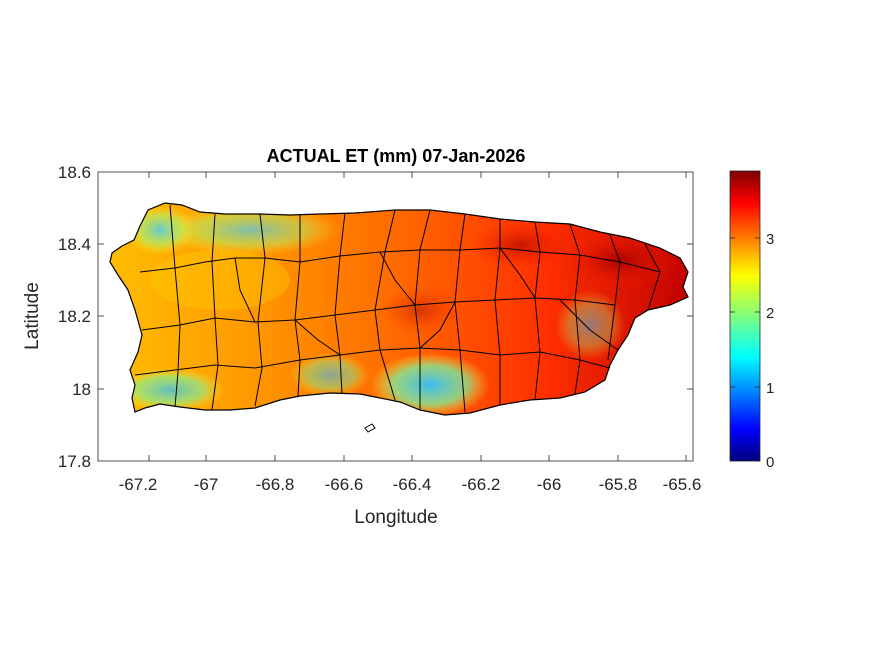 The width and height of the screenshot is (875, 656). What do you see at coordinates (344, 484) in the screenshot?
I see `x-tick-label: -66.6` at bounding box center [344, 484].